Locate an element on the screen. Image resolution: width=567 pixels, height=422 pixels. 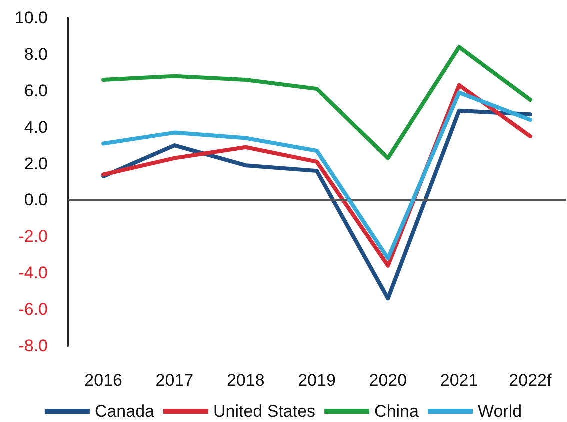
x-tick-label: 2018 is located at coordinates (245, 380).